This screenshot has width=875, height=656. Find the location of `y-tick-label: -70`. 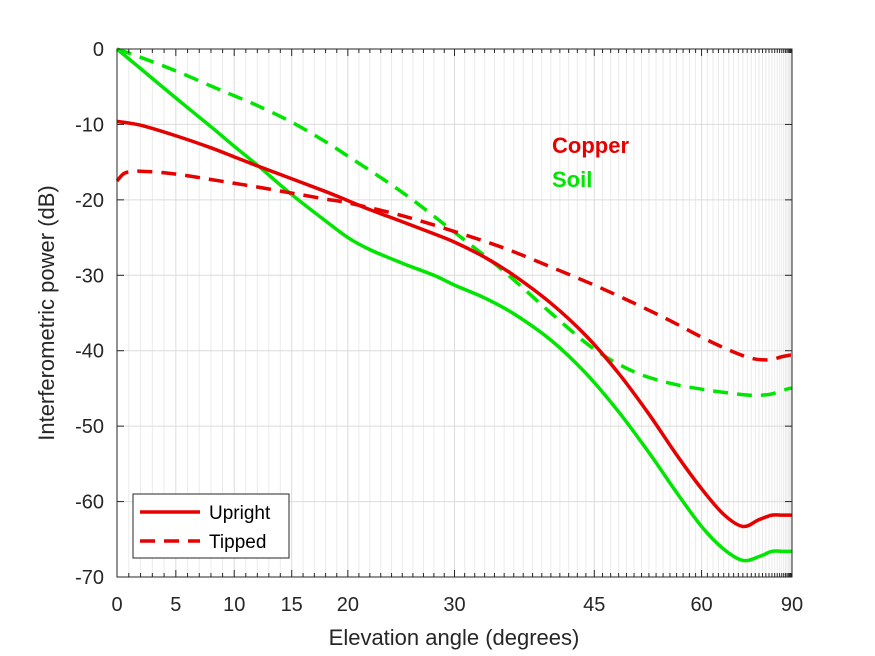

y-tick-label: -70 is located at coordinates (89, 578).